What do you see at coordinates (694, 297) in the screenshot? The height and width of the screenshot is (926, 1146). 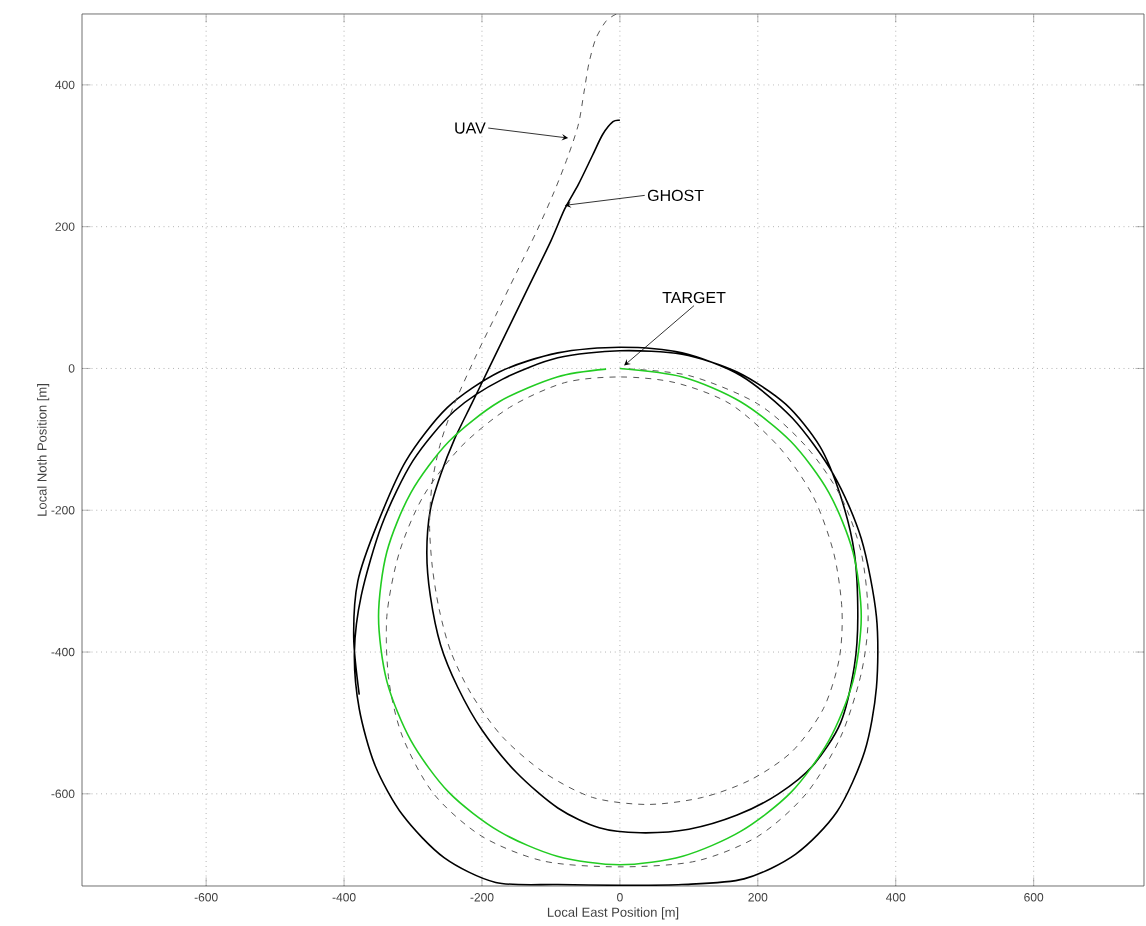 I see `annotation: TARGET` at bounding box center [694, 297].